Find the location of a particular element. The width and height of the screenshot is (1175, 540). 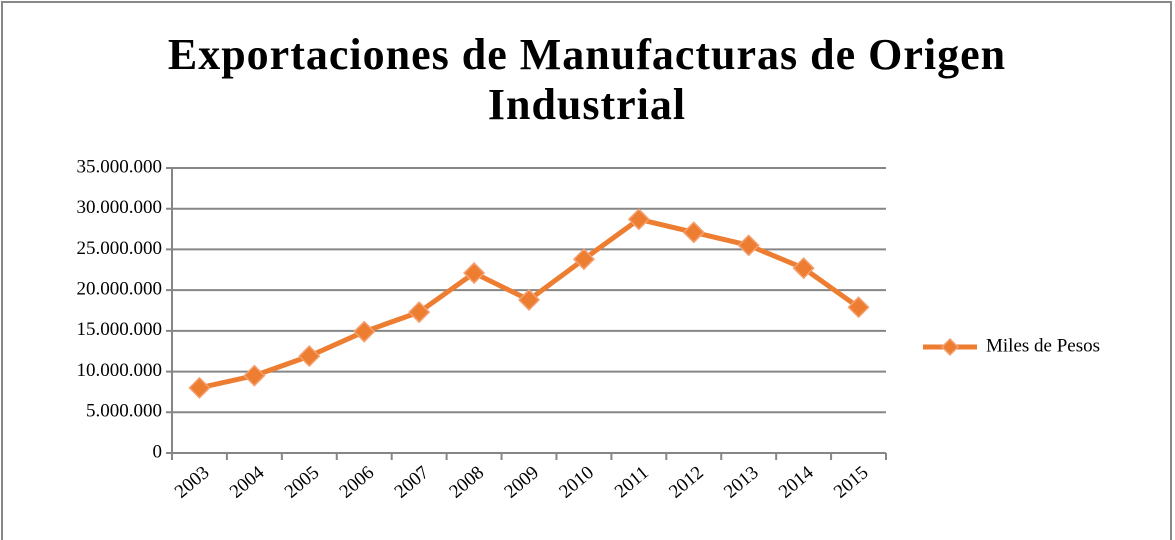

x-tick-label: 2003 is located at coordinates (192, 482).